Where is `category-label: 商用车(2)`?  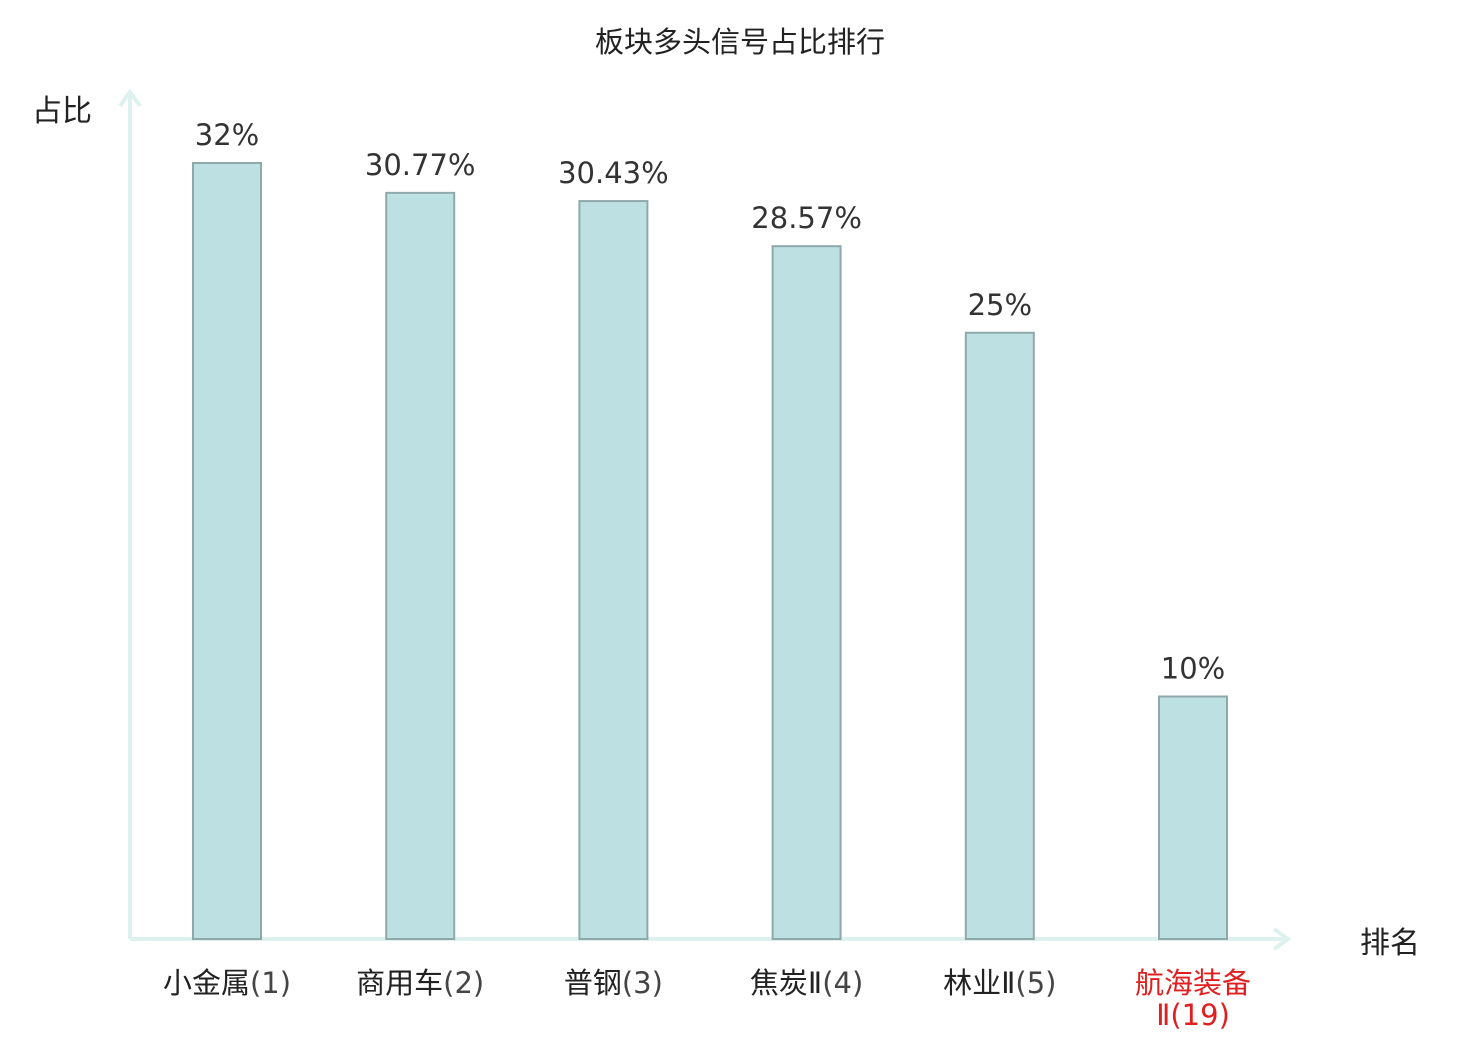 category-label: 商用车(2) is located at coordinates (420, 983).